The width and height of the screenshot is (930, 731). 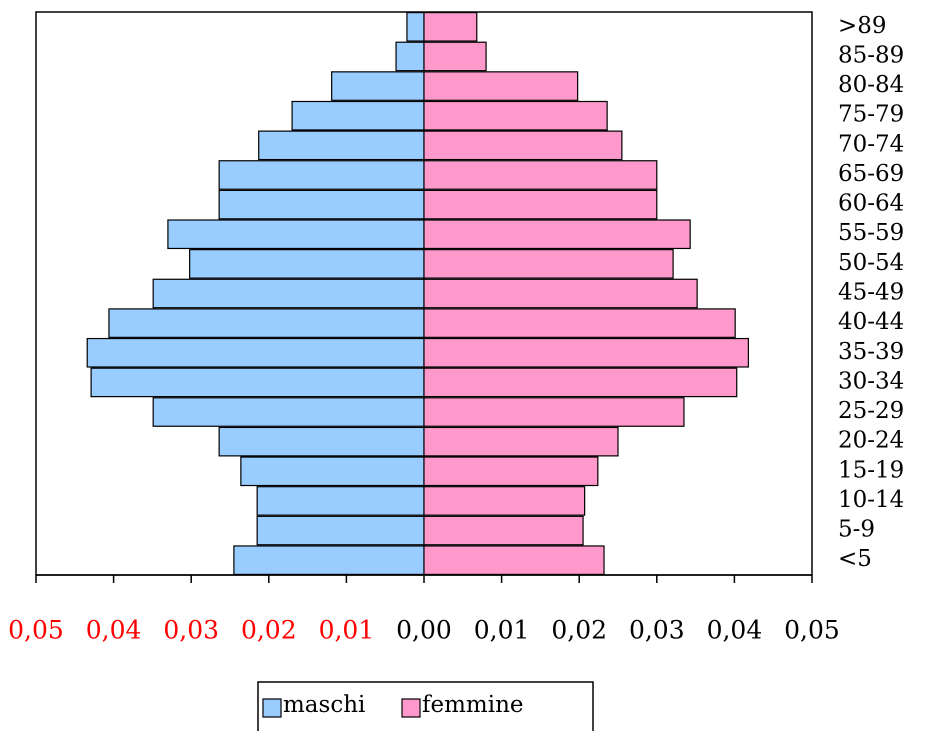 I want to click on category-label: 20-24, so click(x=871, y=441).